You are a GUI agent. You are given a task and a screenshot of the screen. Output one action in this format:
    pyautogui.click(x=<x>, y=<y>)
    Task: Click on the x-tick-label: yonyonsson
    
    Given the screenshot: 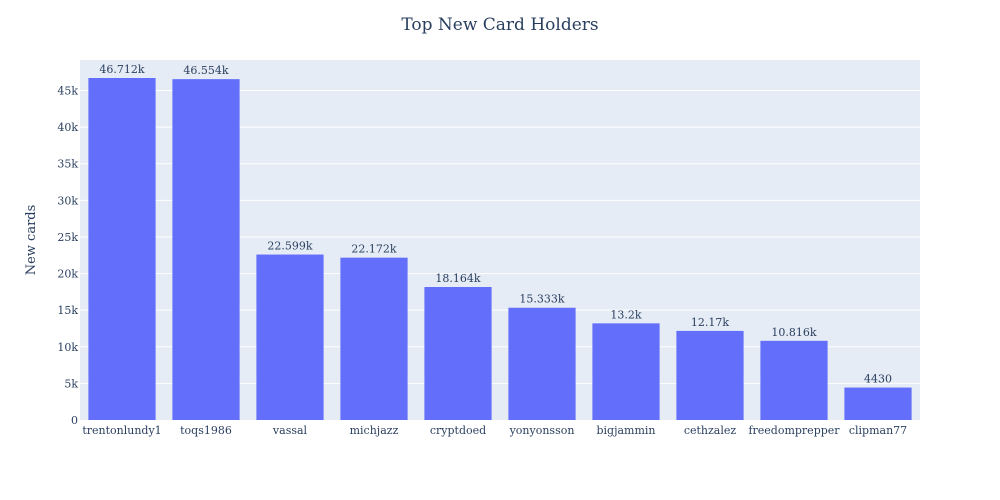 What is the action you would take?
    pyautogui.click(x=542, y=430)
    